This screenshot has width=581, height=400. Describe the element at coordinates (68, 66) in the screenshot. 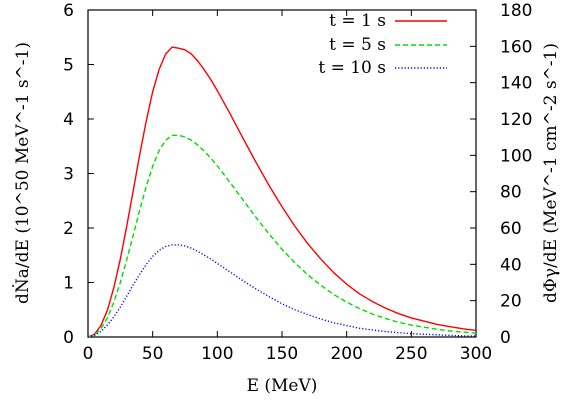

I see `y-left-tick-label: 5` at that location.